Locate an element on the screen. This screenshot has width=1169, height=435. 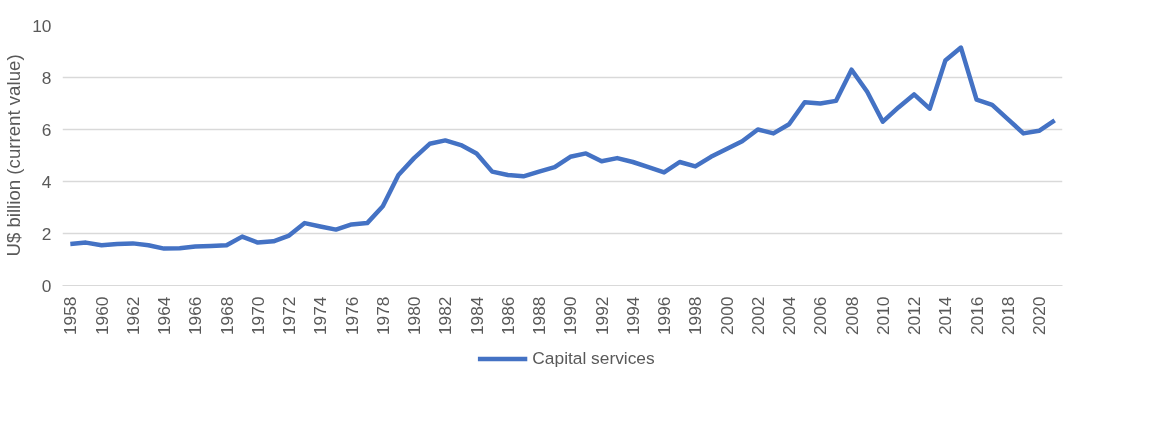
x-tick-label: 2020 is located at coordinates (1039, 316).